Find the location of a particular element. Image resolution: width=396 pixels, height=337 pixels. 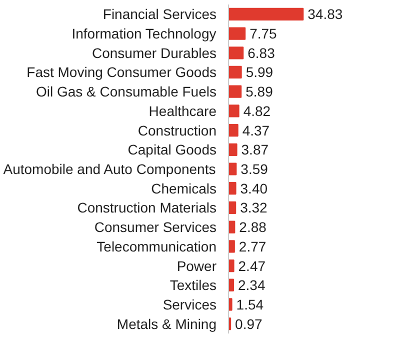

y-tick-label: Textiles is located at coordinates (193, 285).